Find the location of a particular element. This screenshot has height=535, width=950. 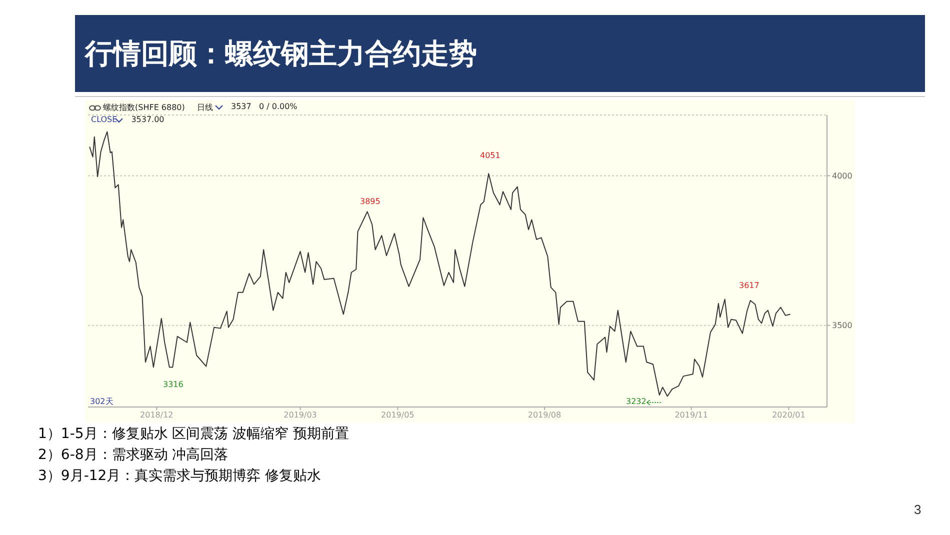

annotation: 302天 is located at coordinates (102, 401).